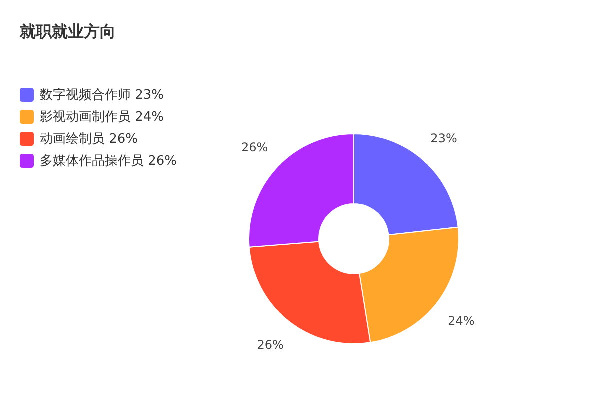 This screenshot has width=599, height=408. Describe the element at coordinates (102, 95) in the screenshot. I see `legend-label: 数字视频合作师 23%` at that location.